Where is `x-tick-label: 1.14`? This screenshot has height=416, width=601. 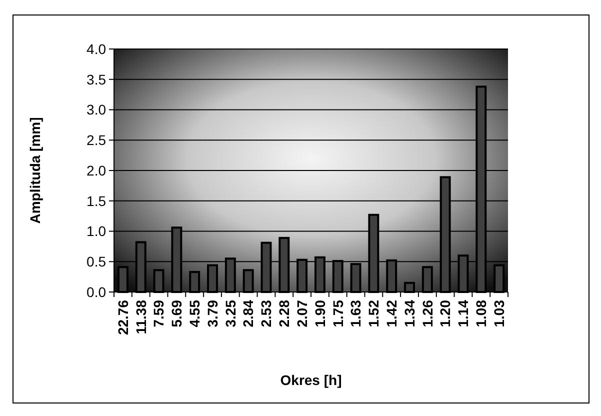 x-tick-label: 1.14 is located at coordinates (463, 314).